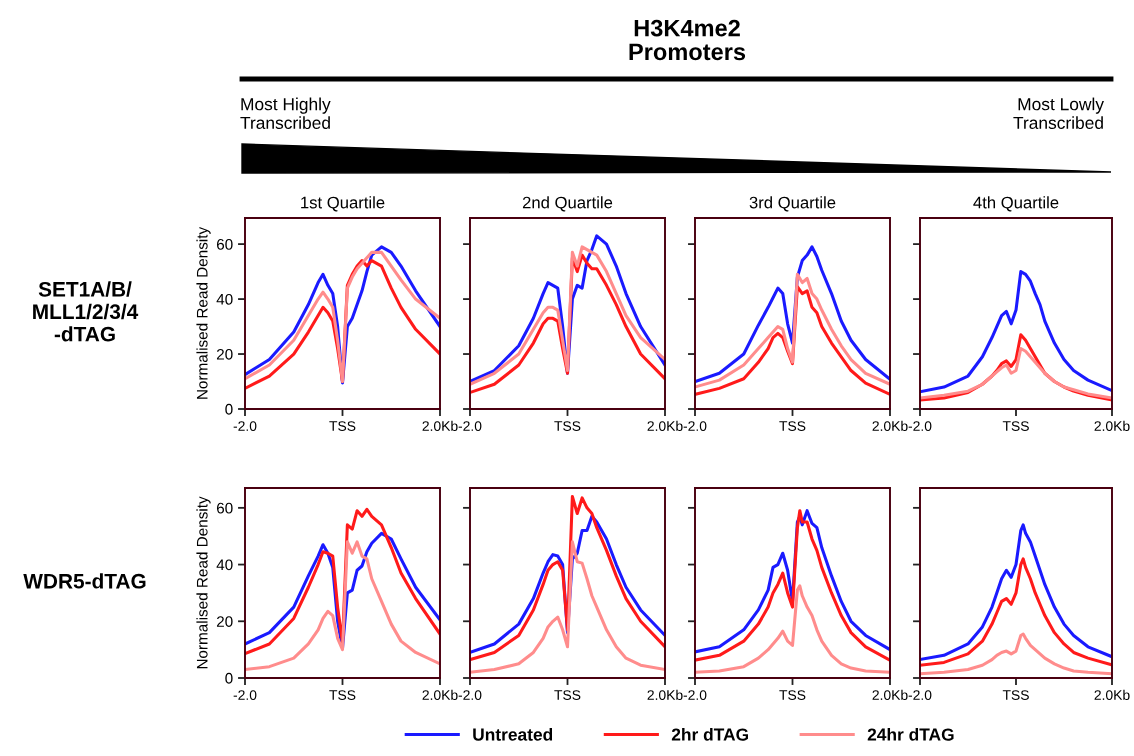  I want to click on chart-title: 3rd Quartile, so click(792, 204).